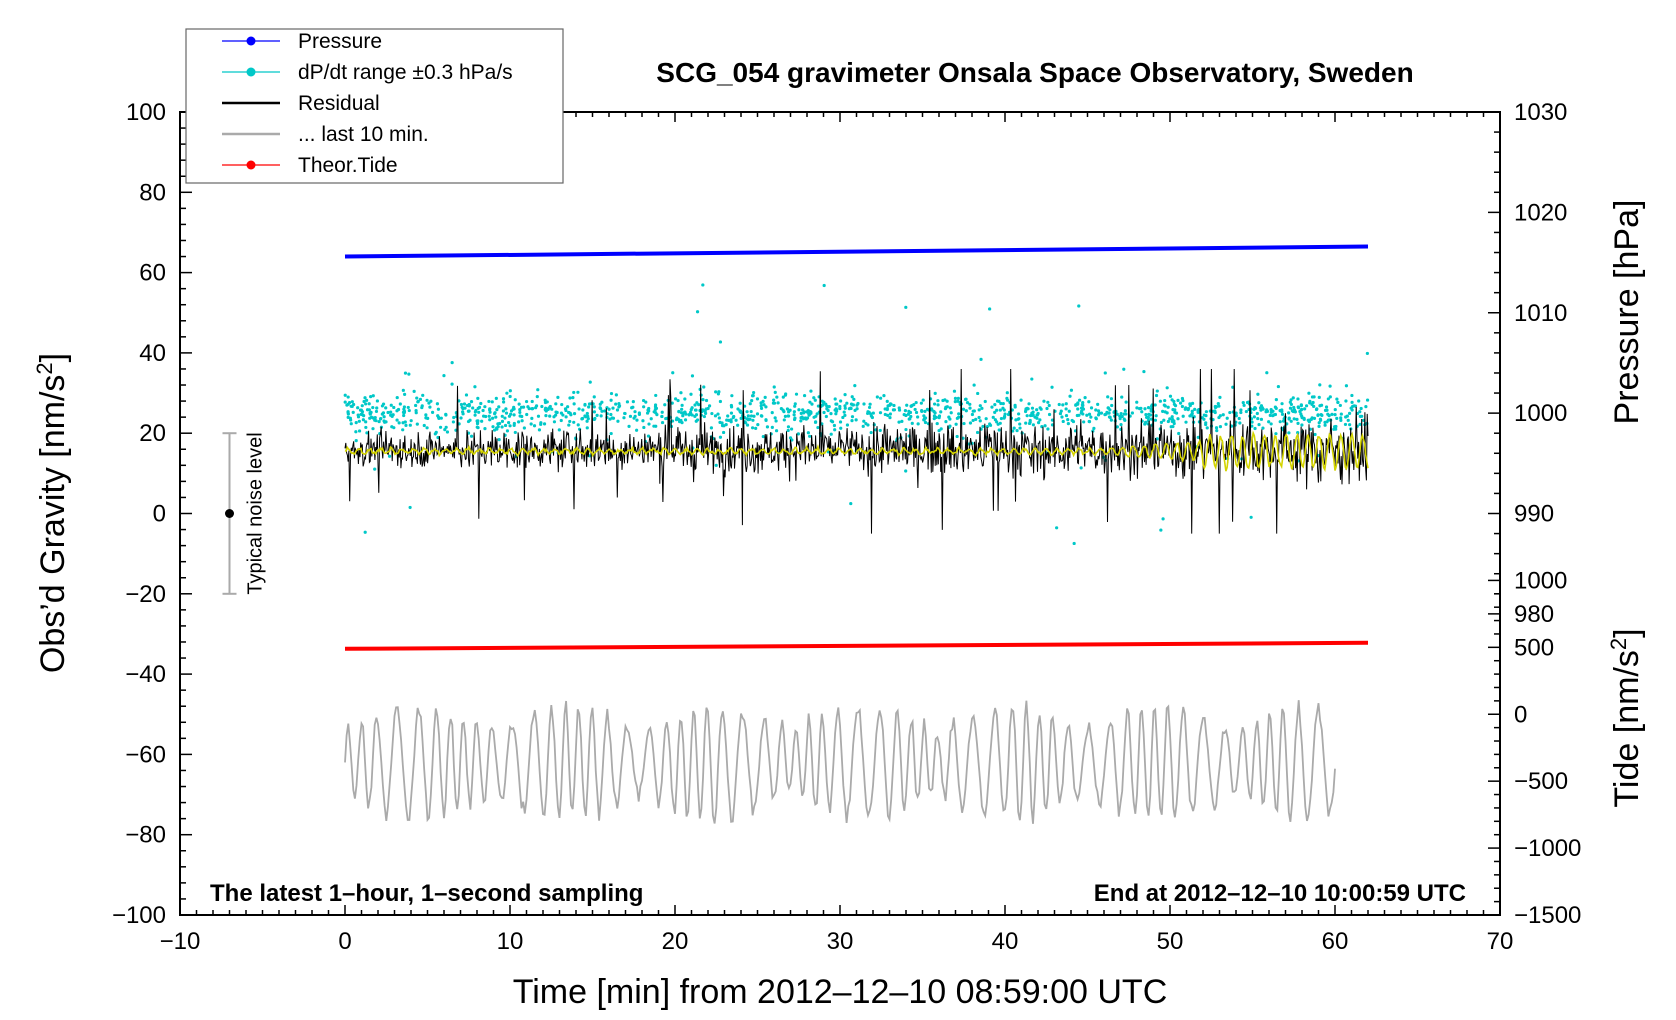 The height and width of the screenshot is (1020, 1676). What do you see at coordinates (1540, 112) in the screenshot?
I see `pressure-tick-label: 1030` at bounding box center [1540, 112].